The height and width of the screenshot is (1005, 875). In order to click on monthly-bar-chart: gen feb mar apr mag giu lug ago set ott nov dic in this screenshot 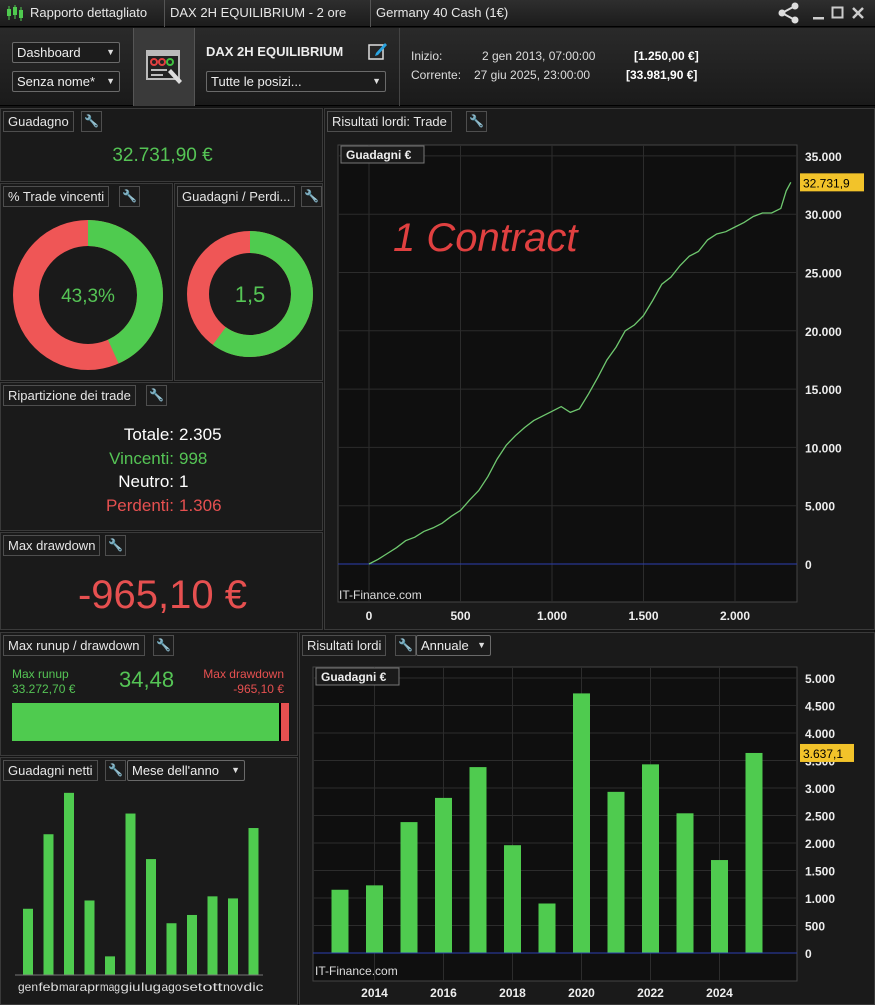, I will do `click(139, 893)`.